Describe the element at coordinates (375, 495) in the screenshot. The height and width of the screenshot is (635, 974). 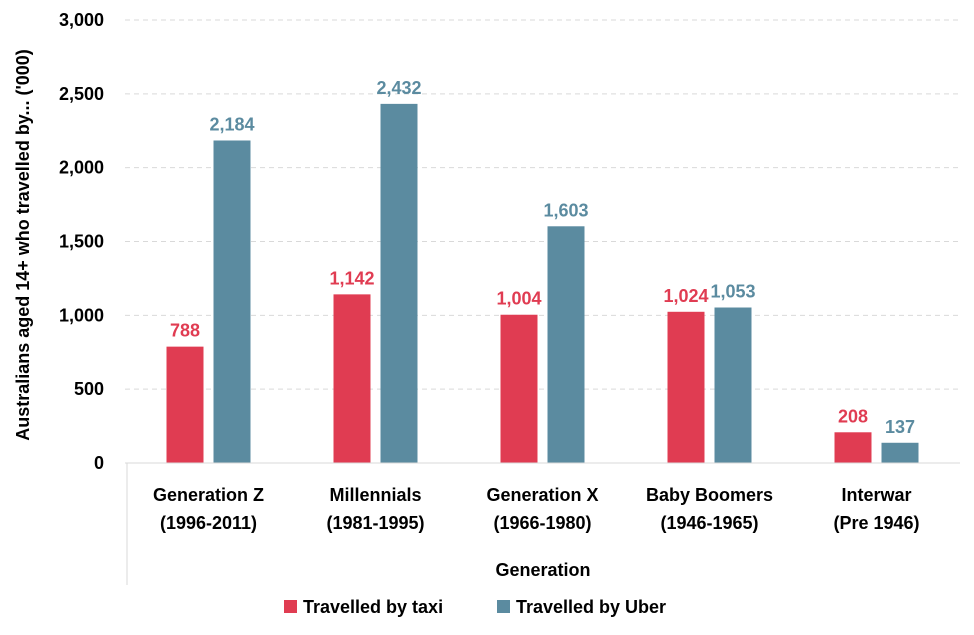
I see `x-category-label: Millennials` at that location.